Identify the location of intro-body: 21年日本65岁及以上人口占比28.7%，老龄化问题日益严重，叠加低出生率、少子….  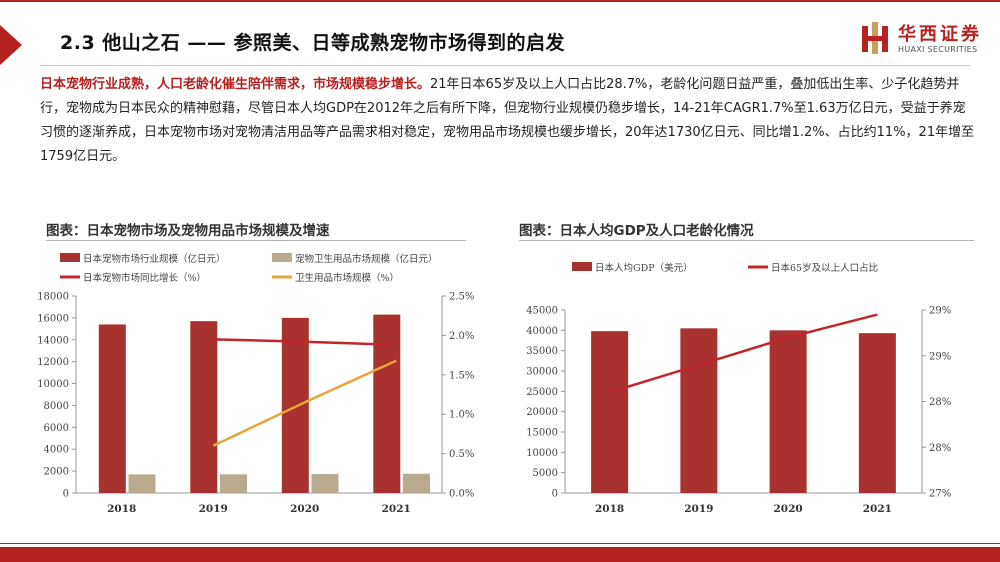
(507, 120).